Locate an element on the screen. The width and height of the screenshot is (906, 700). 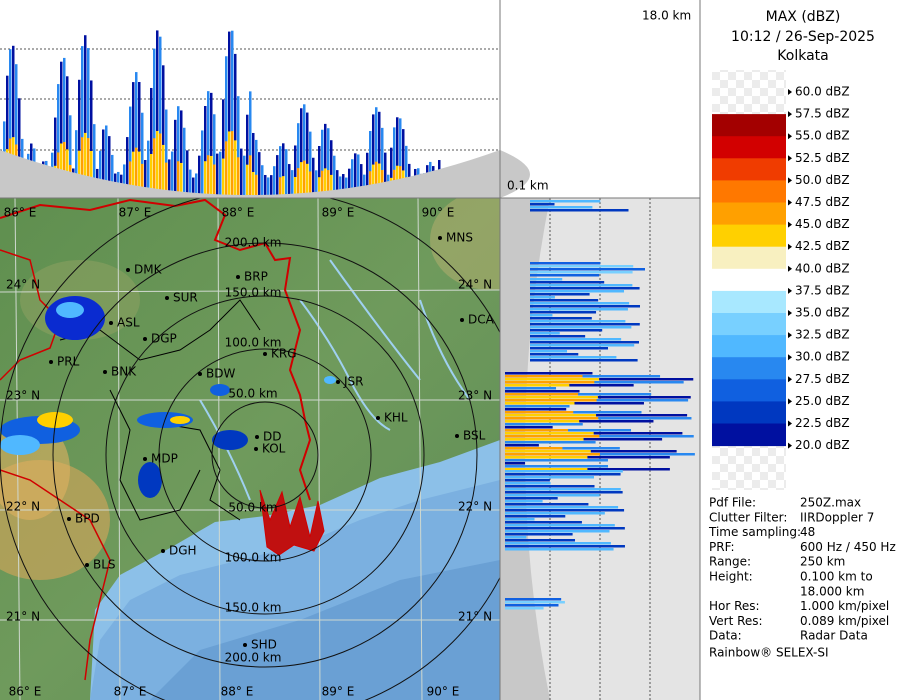
city-label: DCA is located at coordinates (481, 320).